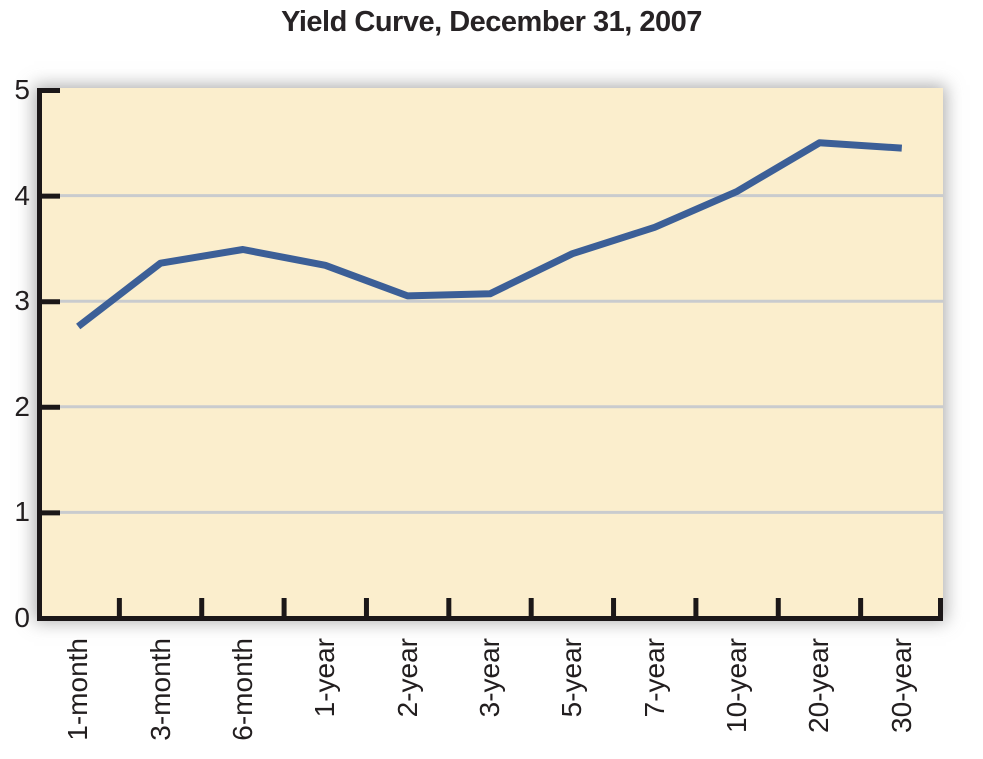  Describe the element at coordinates (491, 22) in the screenshot. I see `chart-title: Yield Curve, December 31, 2007` at that location.